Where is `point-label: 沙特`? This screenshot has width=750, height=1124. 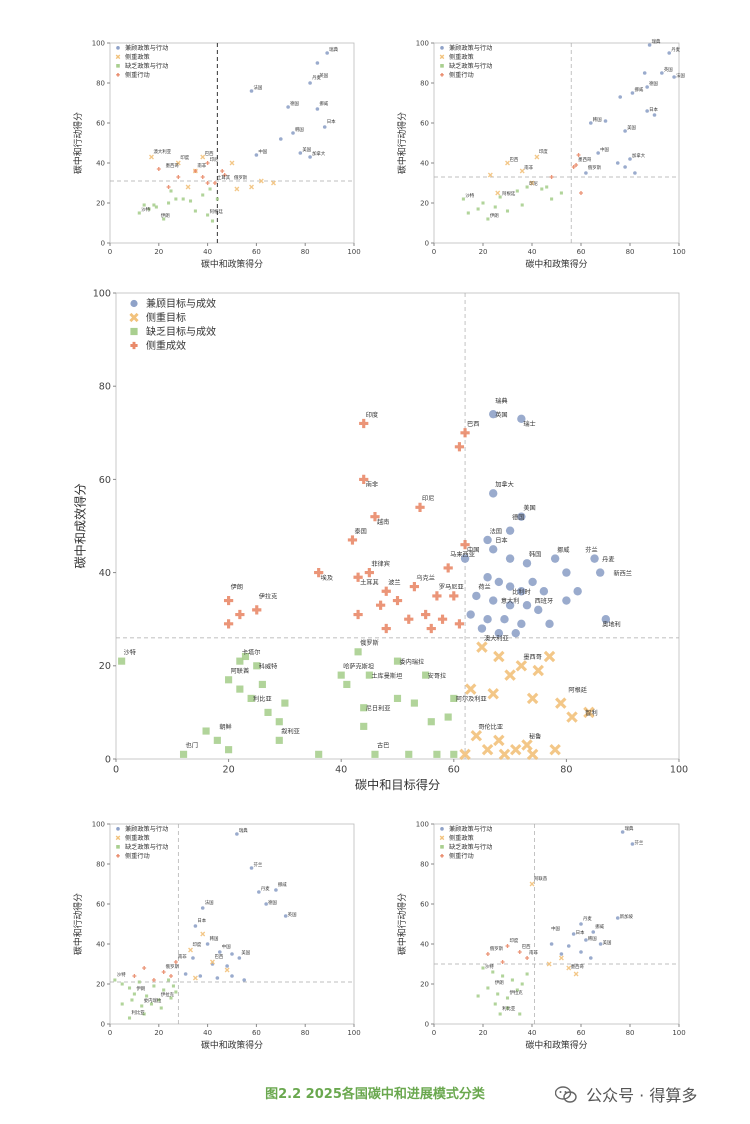 point-label: 沙特 is located at coordinates (130, 652).